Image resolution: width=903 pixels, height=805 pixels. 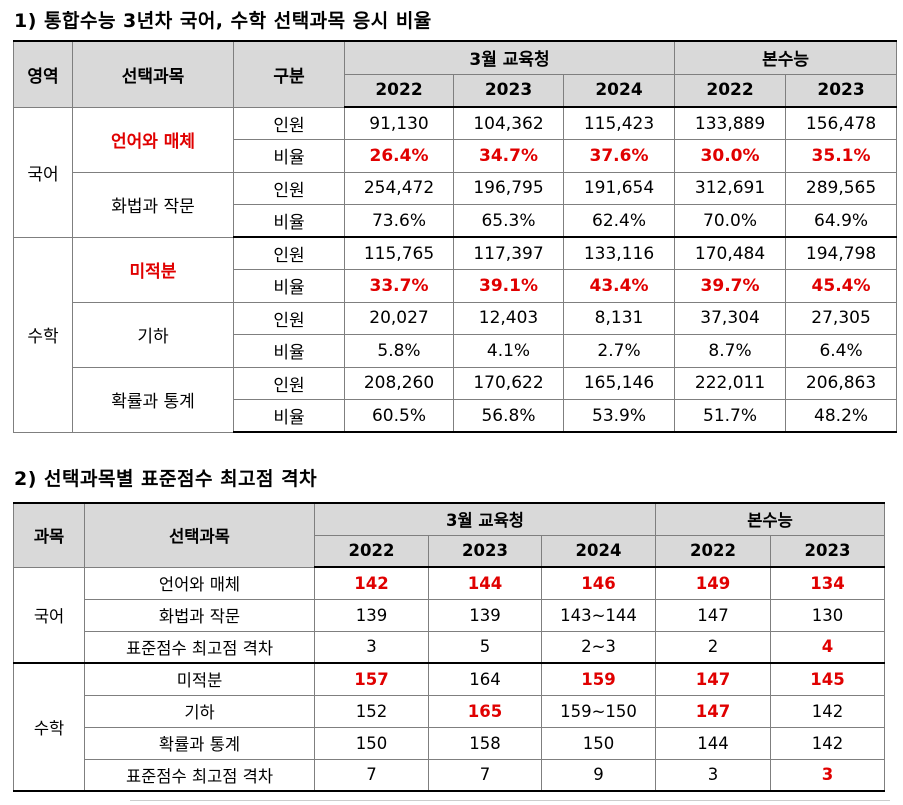 I want to click on value-cell: 43.4%, so click(x=619, y=286).